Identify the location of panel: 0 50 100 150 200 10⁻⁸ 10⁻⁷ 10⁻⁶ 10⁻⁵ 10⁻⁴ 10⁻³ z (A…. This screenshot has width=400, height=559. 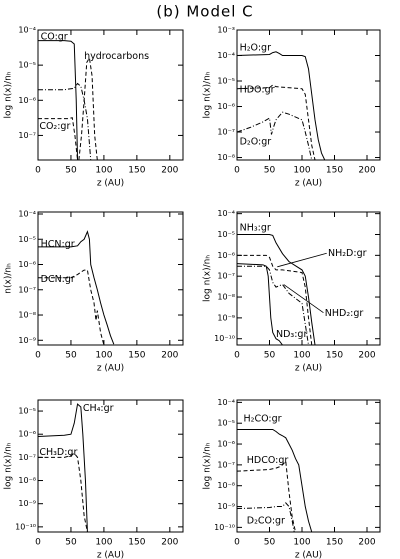
(292, 107).